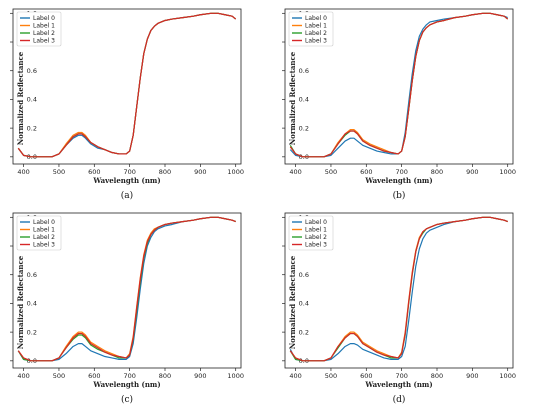  I want to click on panel-caption: (a), so click(127, 195).